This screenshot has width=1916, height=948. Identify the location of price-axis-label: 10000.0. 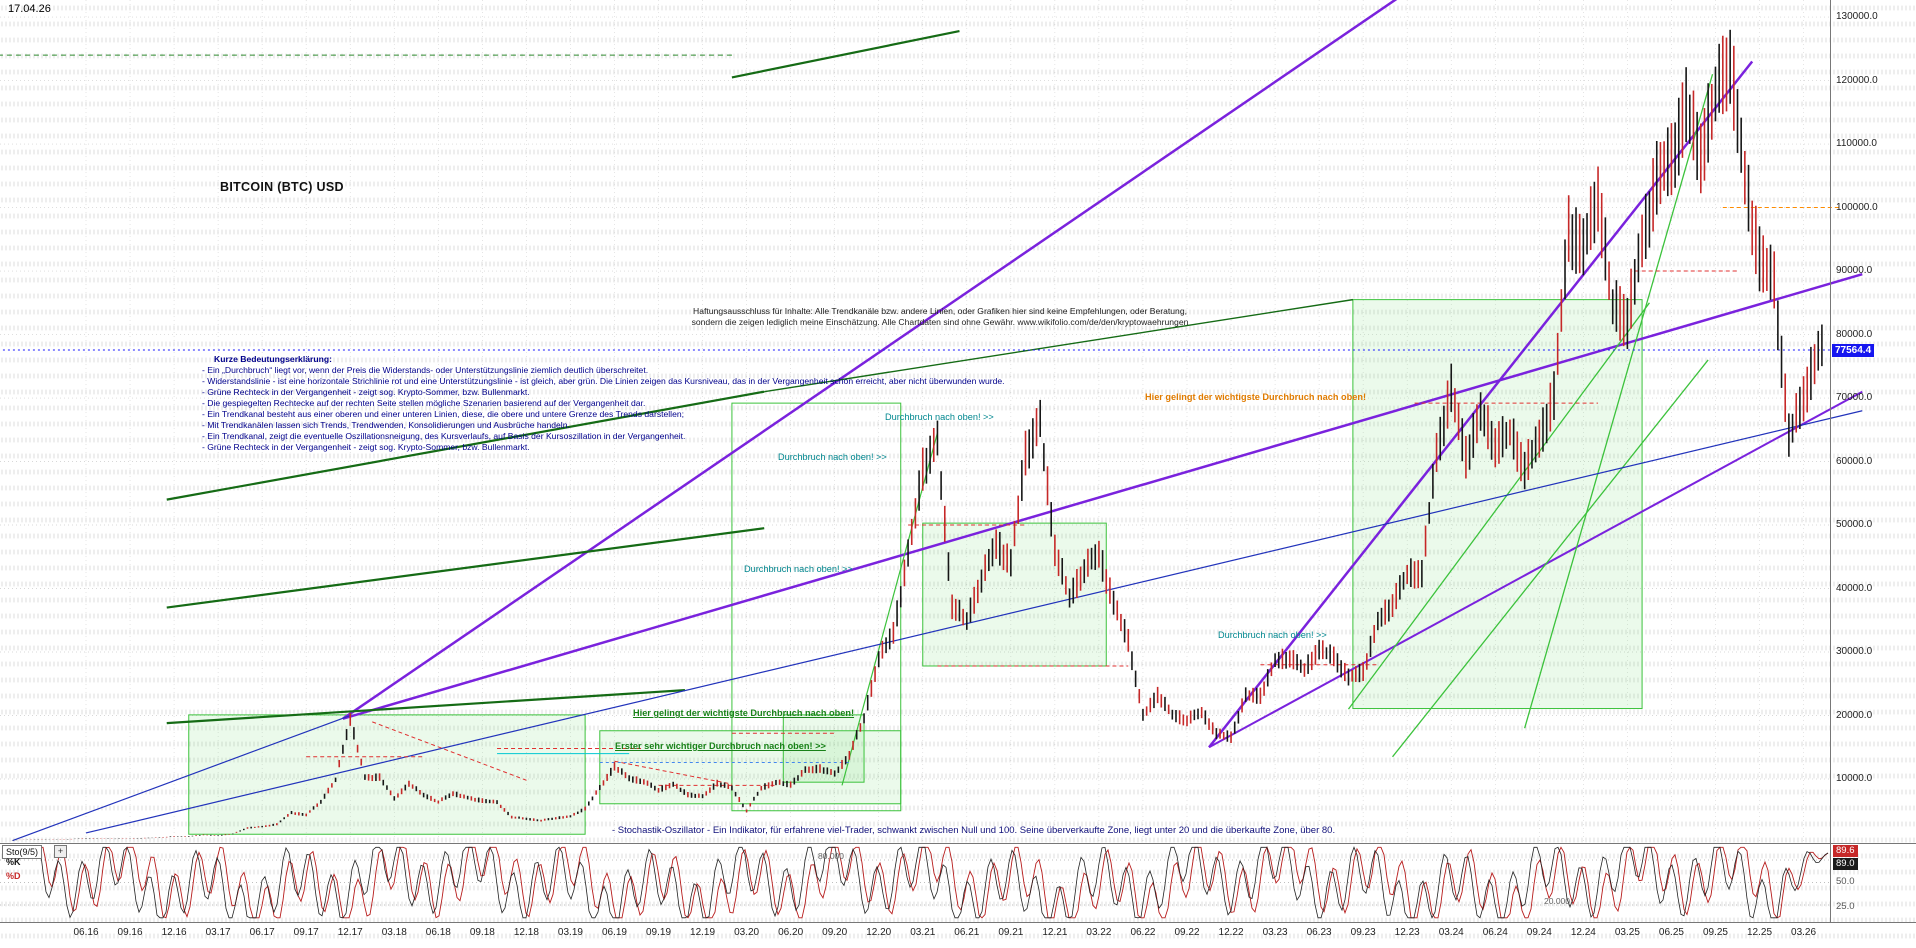
(1854, 778).